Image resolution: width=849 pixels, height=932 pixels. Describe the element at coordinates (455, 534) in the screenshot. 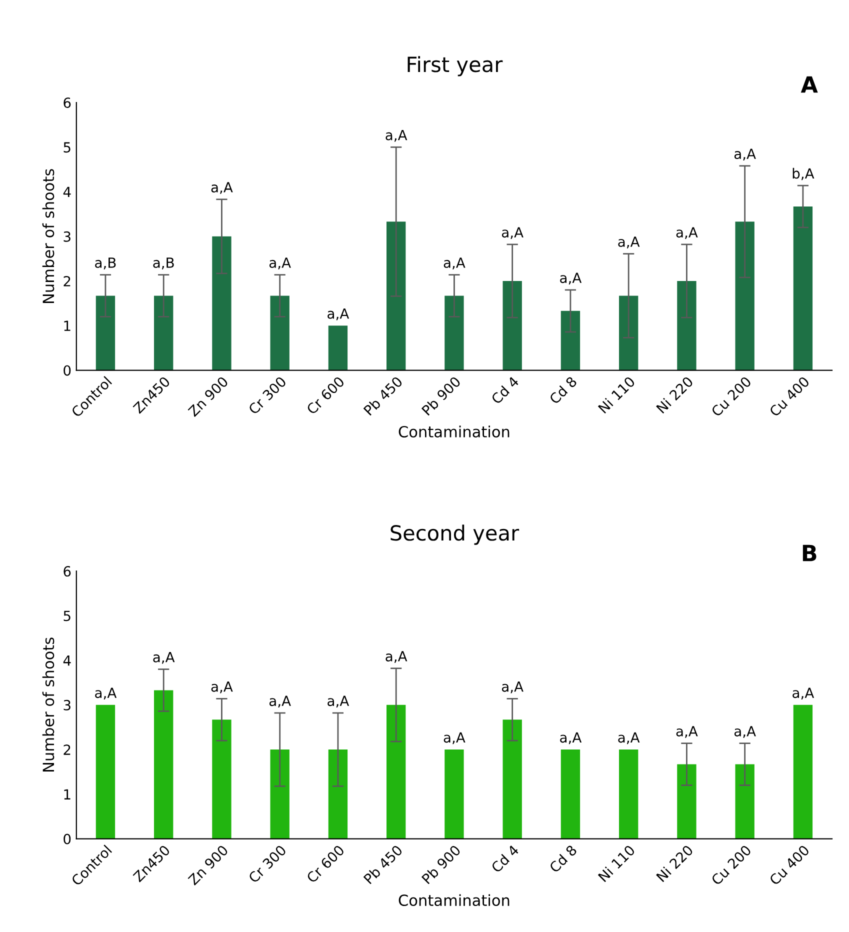

I see `chart-title: Second year` at that location.